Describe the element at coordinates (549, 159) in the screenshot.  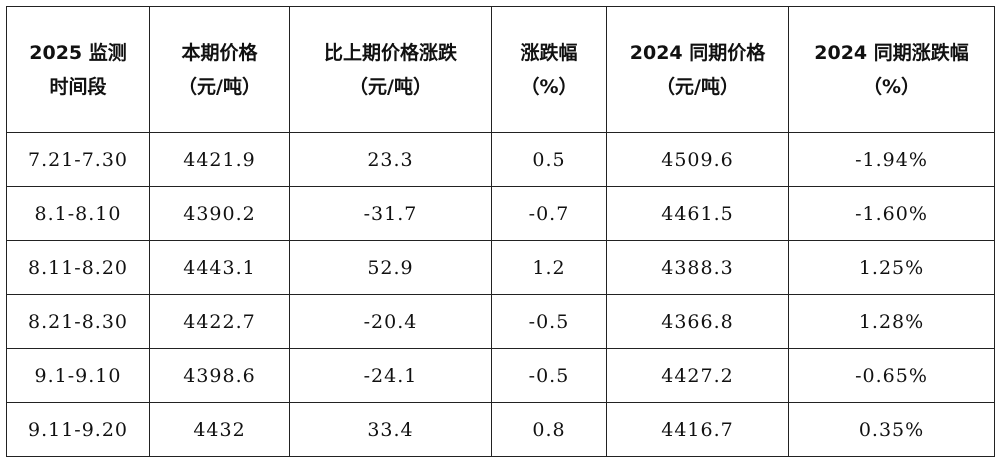
I see `cell-change-rate: 0.5` at that location.